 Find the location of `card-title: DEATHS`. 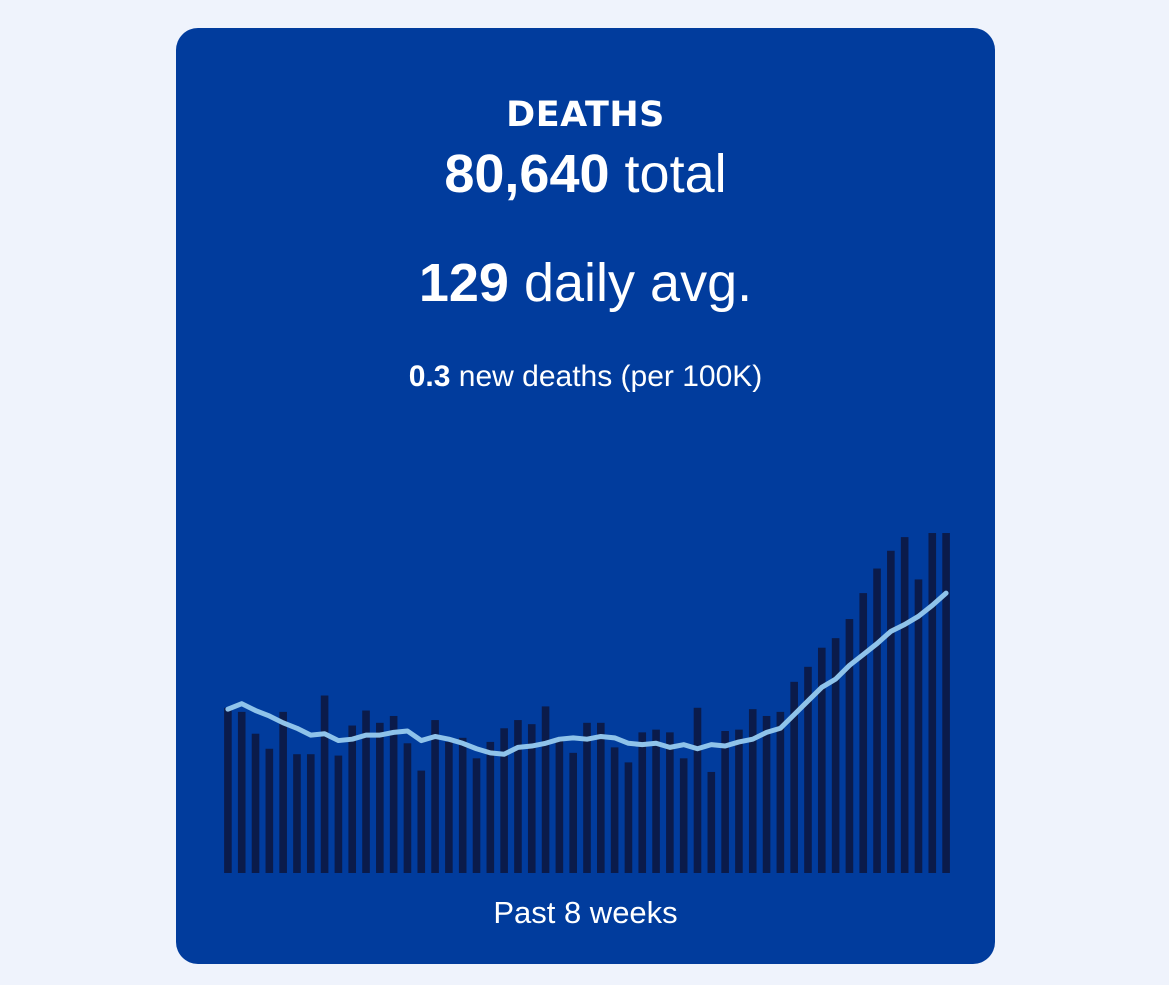

card-title: DEATHS is located at coordinates (585, 115).